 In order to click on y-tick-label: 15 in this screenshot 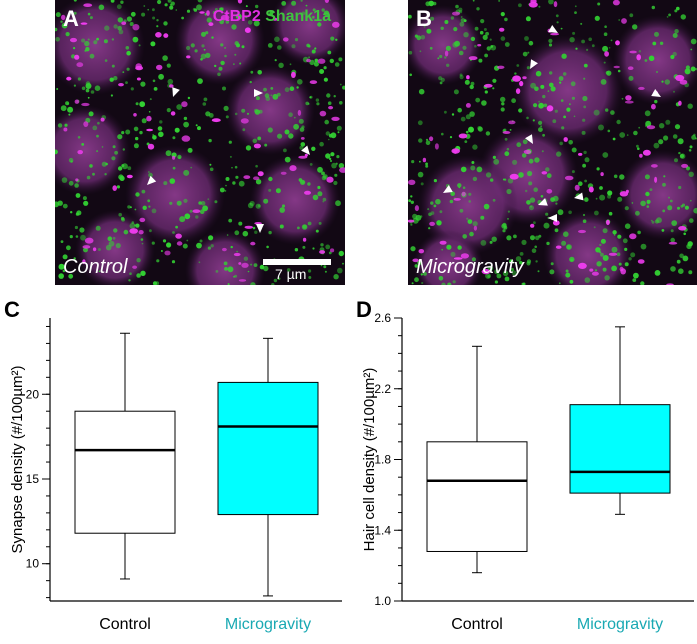, I will do `click(33, 479)`.